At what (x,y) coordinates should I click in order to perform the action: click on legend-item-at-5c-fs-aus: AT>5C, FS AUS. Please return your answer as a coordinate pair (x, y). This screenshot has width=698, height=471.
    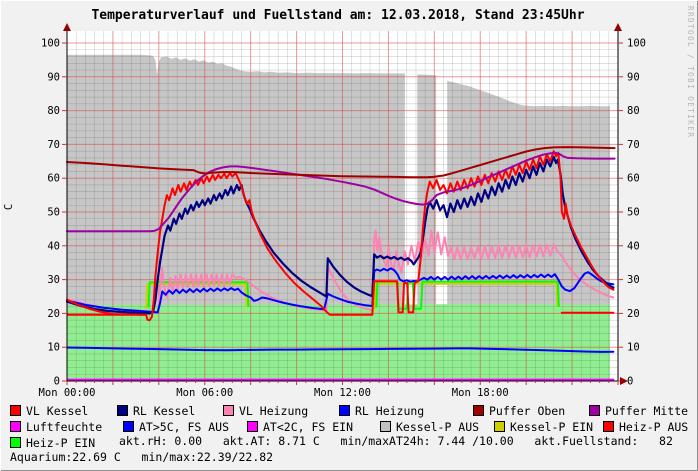
    Looking at the image, I should click on (176, 426).